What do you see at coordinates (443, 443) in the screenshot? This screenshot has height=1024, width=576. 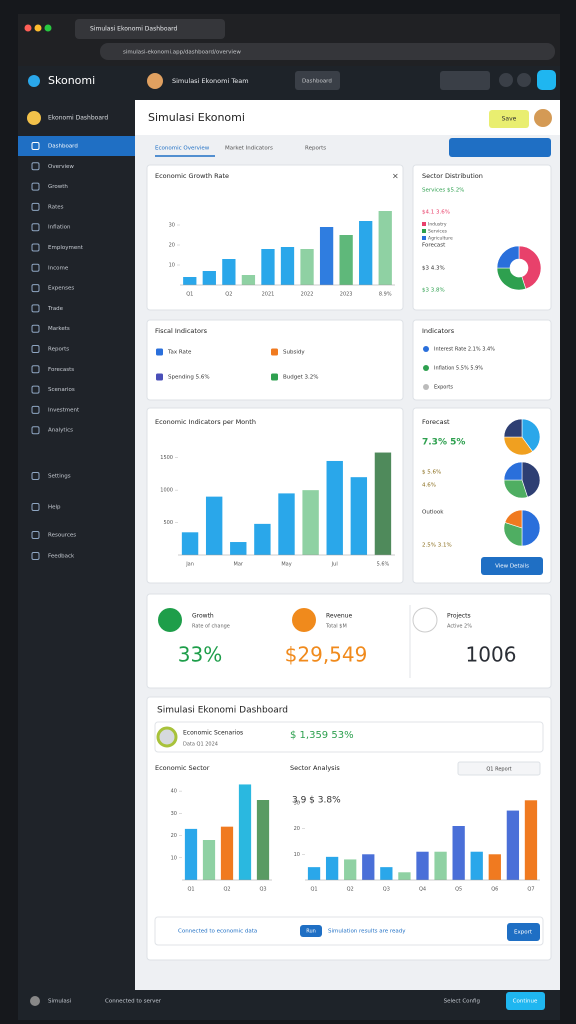 I see `forecast-headline: 7.3% 5%` at bounding box center [443, 443].